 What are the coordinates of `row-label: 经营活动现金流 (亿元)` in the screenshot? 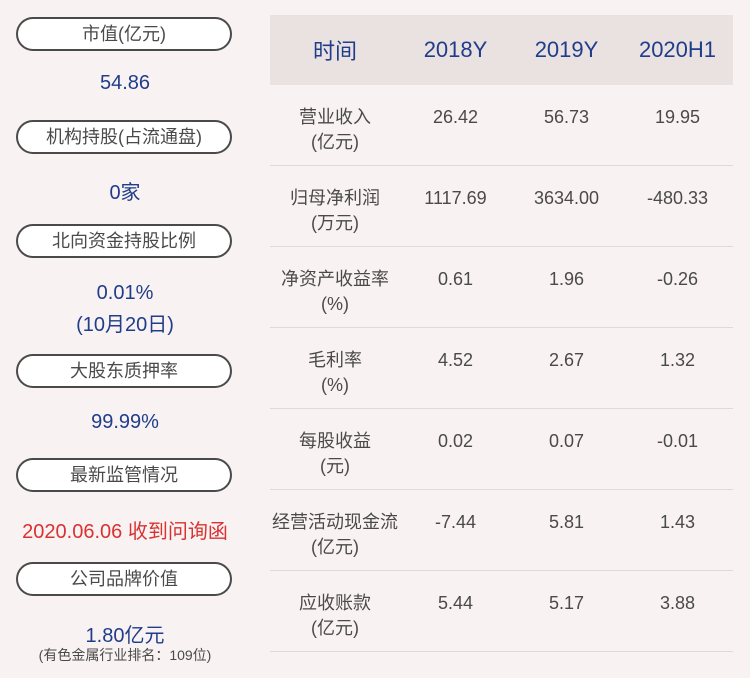 It's located at (335, 530).